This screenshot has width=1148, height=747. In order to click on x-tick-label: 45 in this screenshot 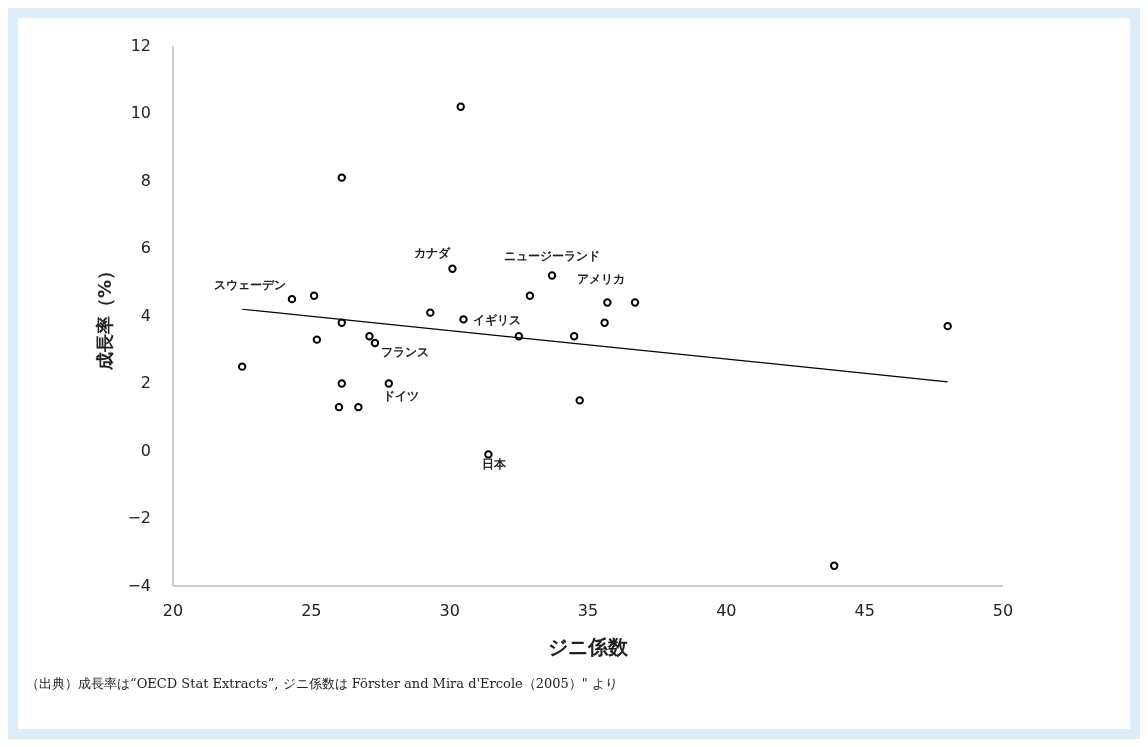, I will do `click(864, 610)`.